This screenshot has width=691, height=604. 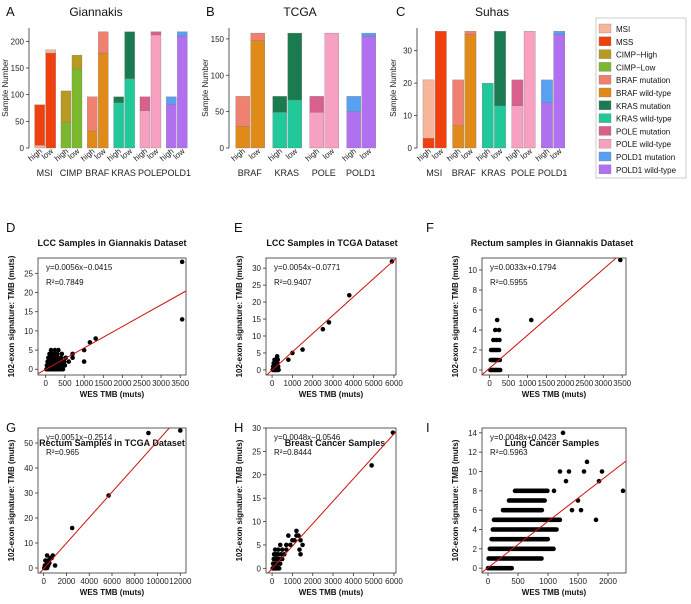 What do you see at coordinates (365, 154) in the screenshot?
I see `x-tick-label: low` at bounding box center [365, 154].